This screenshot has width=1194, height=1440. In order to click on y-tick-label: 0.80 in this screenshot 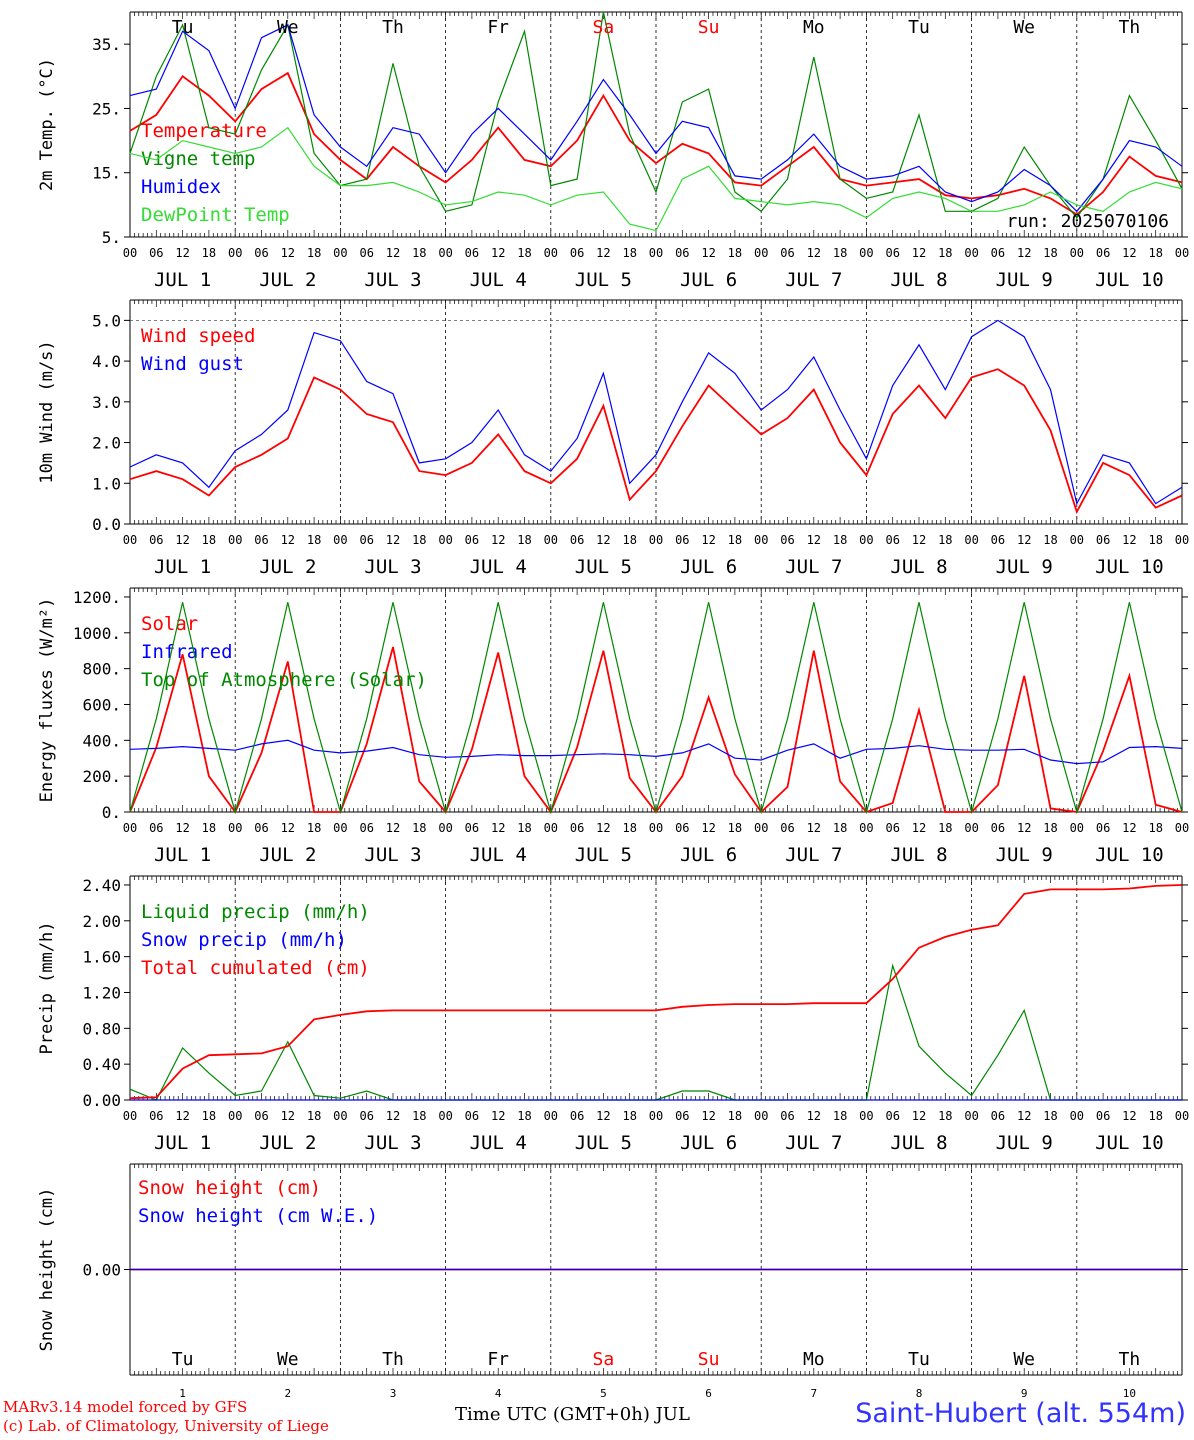, I will do `click(101, 1028)`.